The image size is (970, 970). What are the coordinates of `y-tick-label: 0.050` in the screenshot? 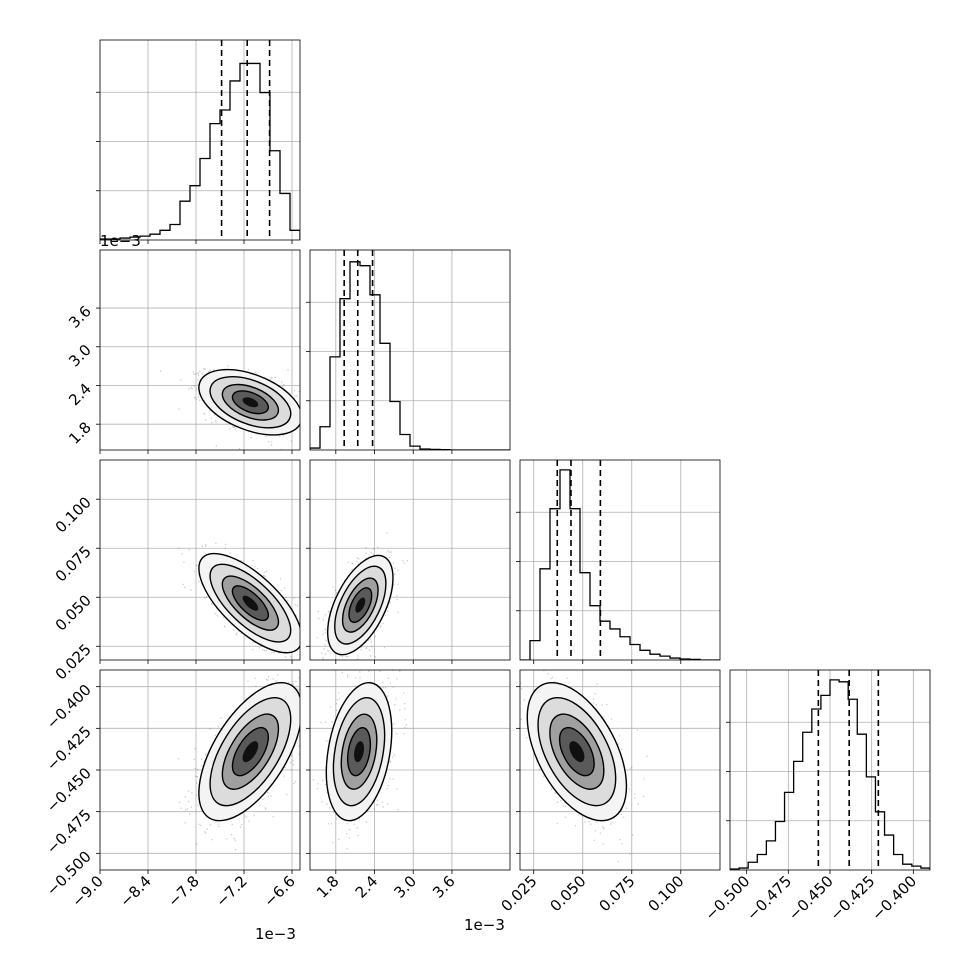 It's located at (73, 612).